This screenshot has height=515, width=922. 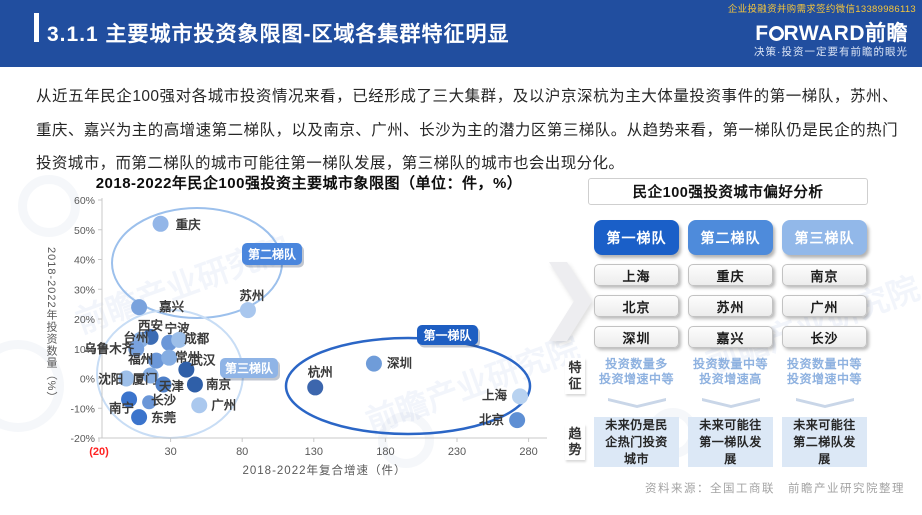 I want to click on x-tick-label: 230, so click(x=457, y=452).